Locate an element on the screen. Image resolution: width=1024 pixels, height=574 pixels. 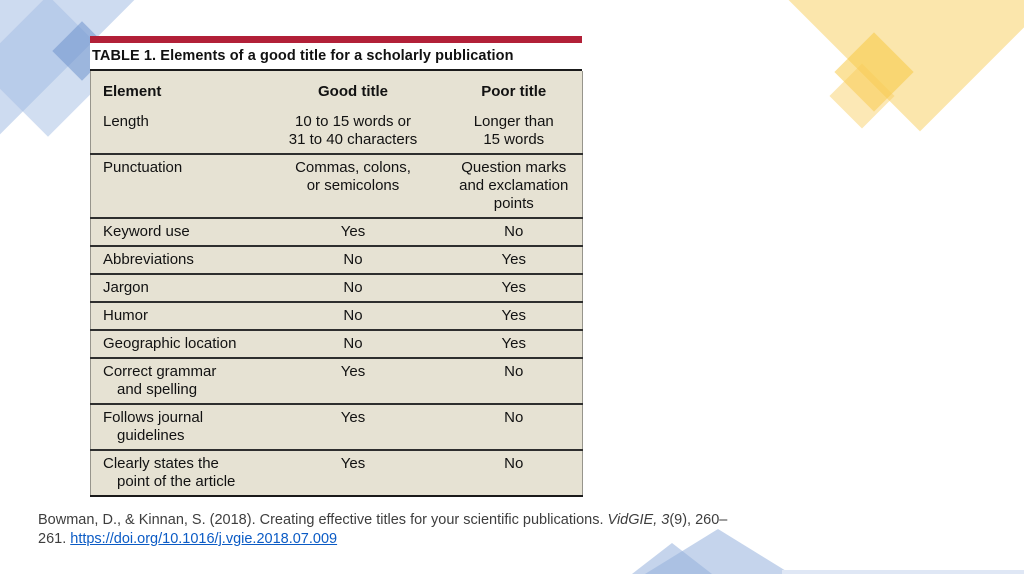
cell-line: points is located at coordinates (513, 203).